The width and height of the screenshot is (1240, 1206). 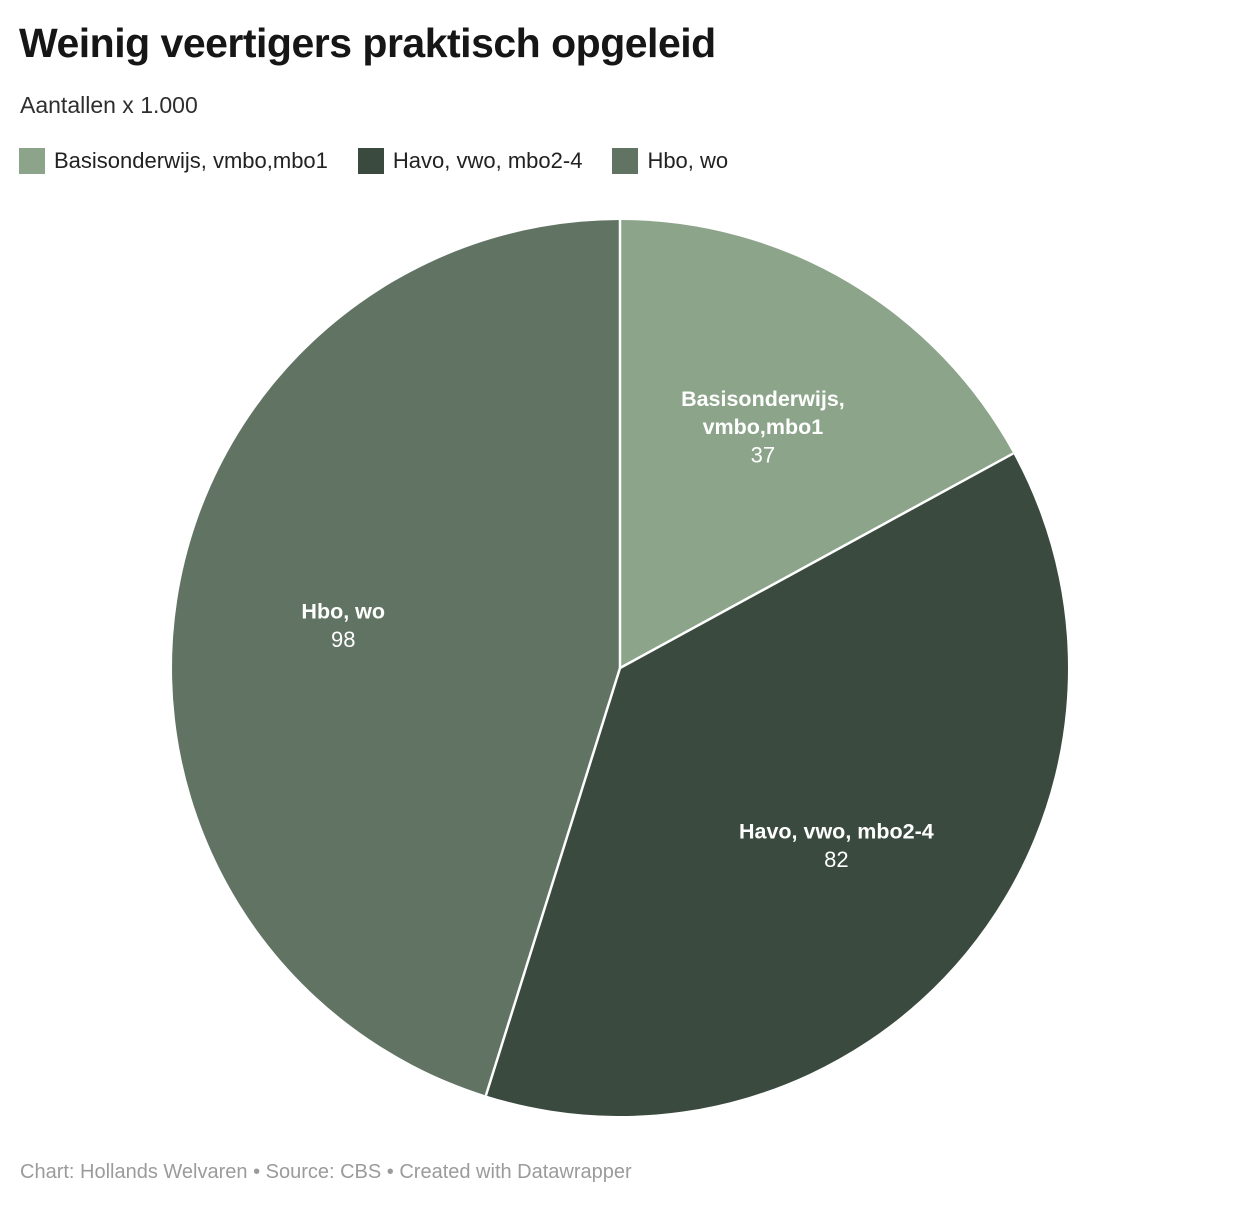 I want to click on legend-label: Basisonderwijs, vmbo,mbo1, so click(x=191, y=160).